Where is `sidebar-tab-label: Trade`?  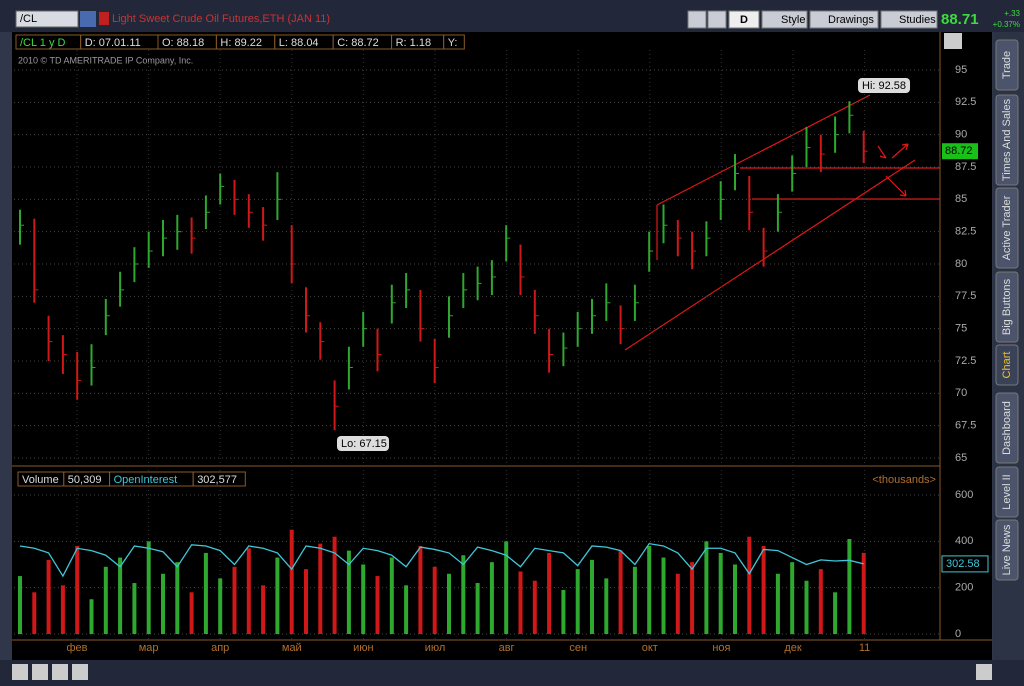 sidebar-tab-label: Trade is located at coordinates (1007, 65).